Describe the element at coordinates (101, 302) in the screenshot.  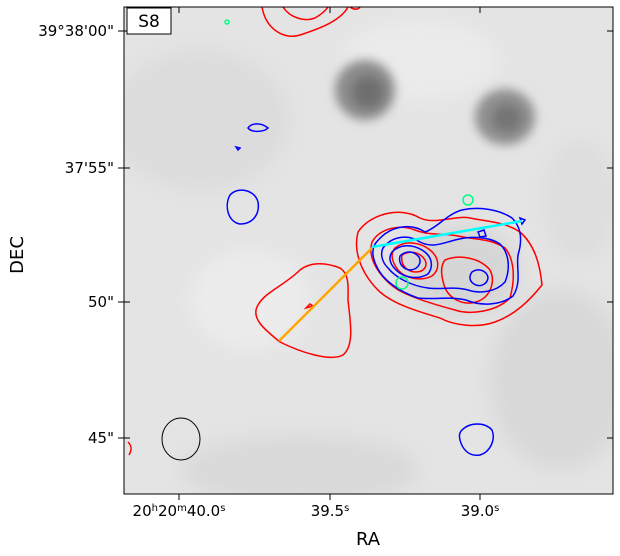
I see `y-tick-label: 50"` at that location.